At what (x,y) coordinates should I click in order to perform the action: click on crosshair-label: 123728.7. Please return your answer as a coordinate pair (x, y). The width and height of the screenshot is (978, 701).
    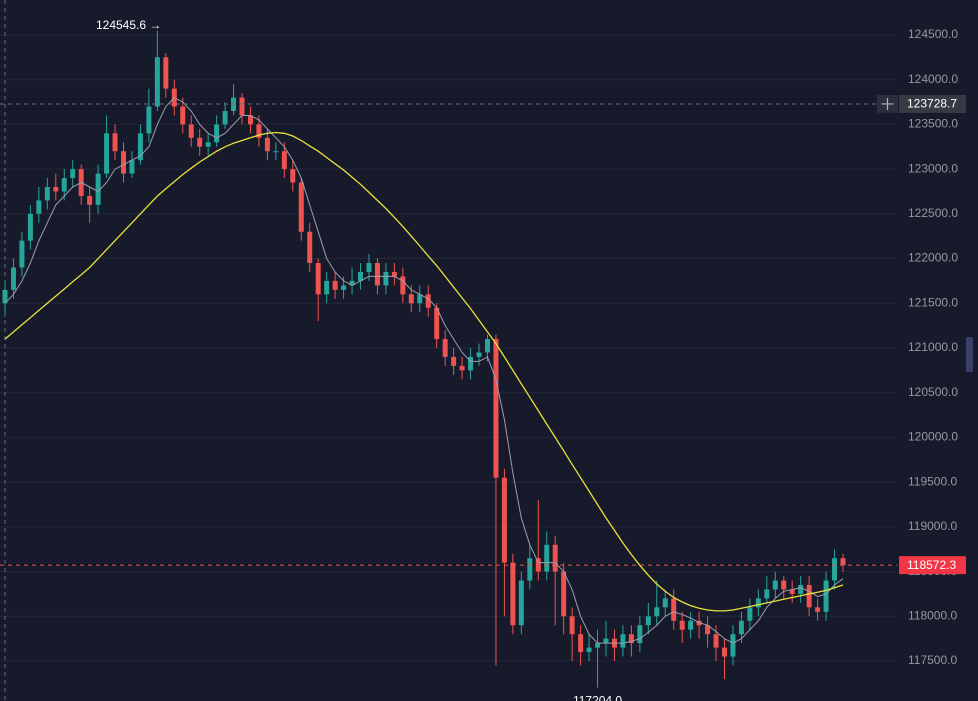
    Looking at the image, I should click on (932, 104).